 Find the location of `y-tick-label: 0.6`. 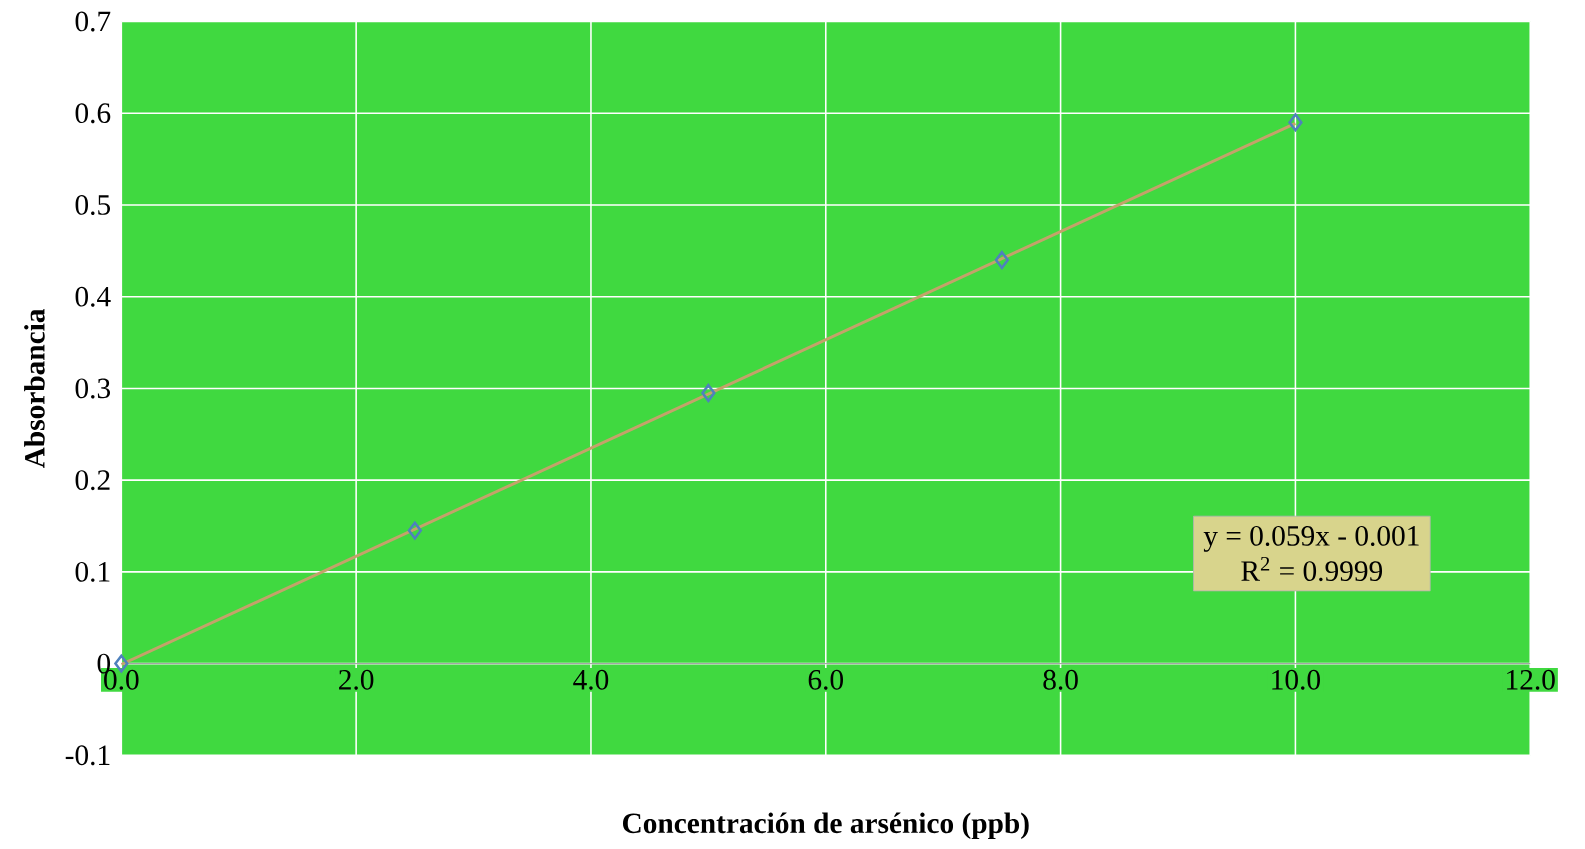

y-tick-label: 0.6 is located at coordinates (93, 113).